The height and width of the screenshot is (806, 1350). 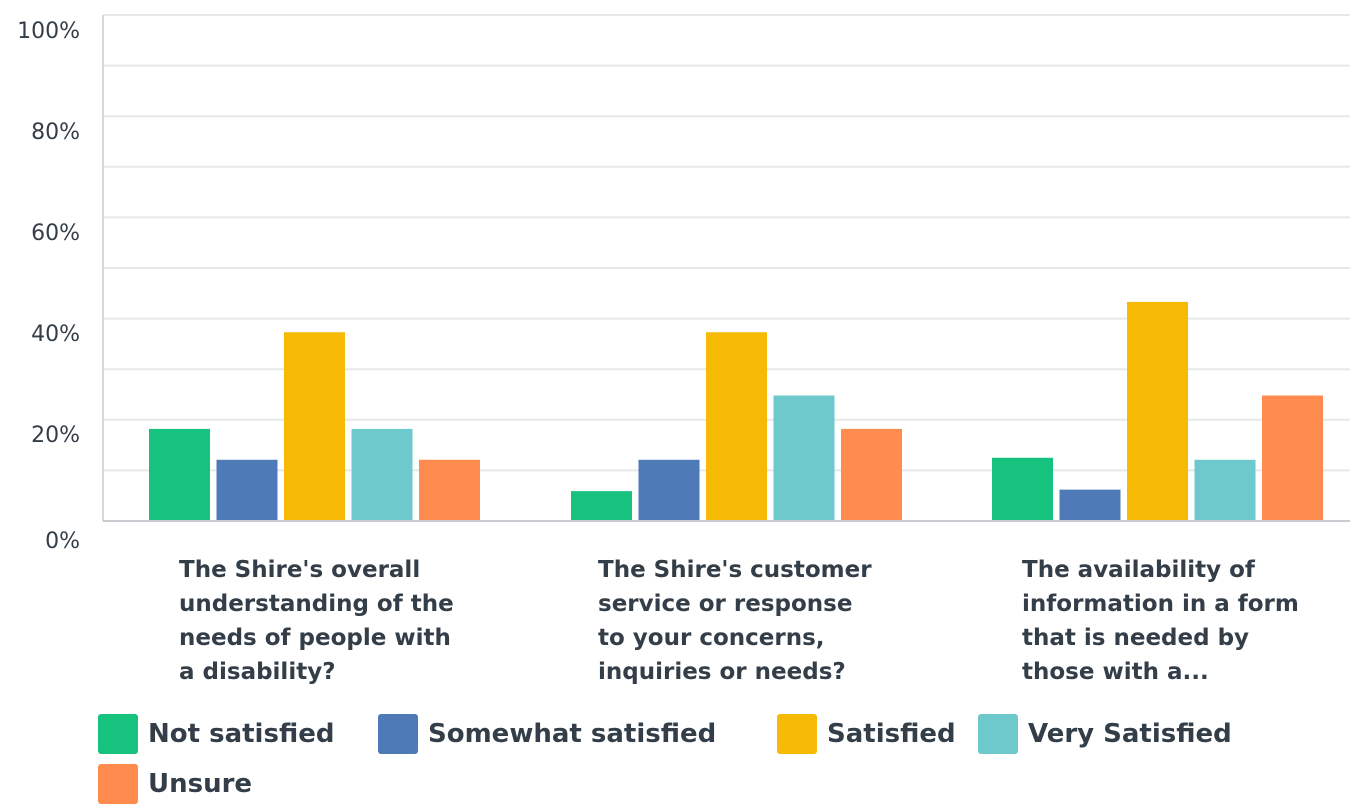 What do you see at coordinates (55, 132) in the screenshot?
I see `y-tick-label: 80%` at bounding box center [55, 132].